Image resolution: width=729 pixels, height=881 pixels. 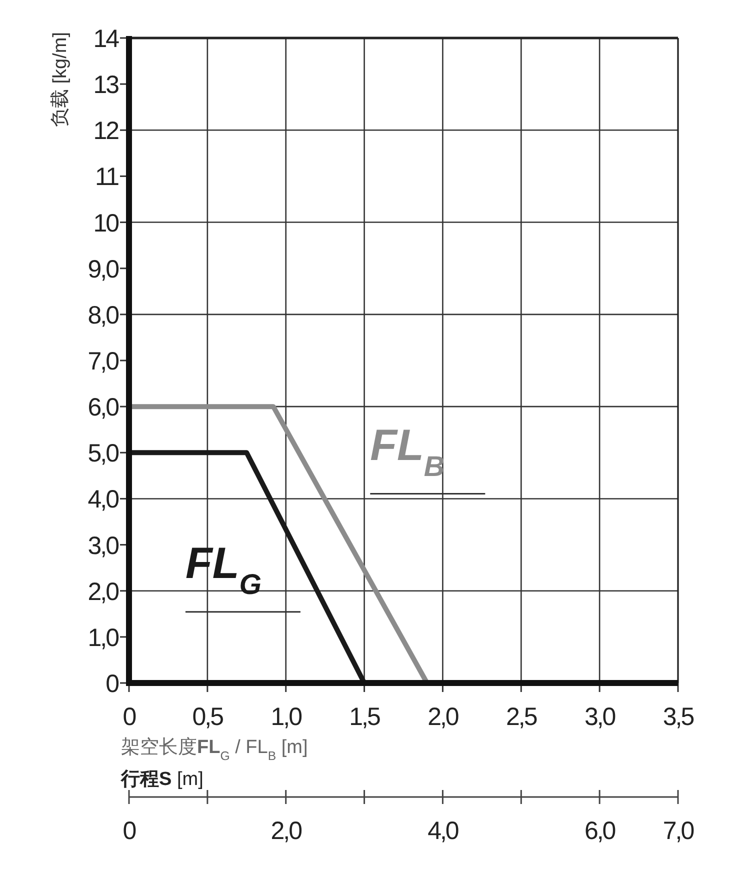 I want to click on x2-tick-label: 4,0, so click(x=443, y=831).